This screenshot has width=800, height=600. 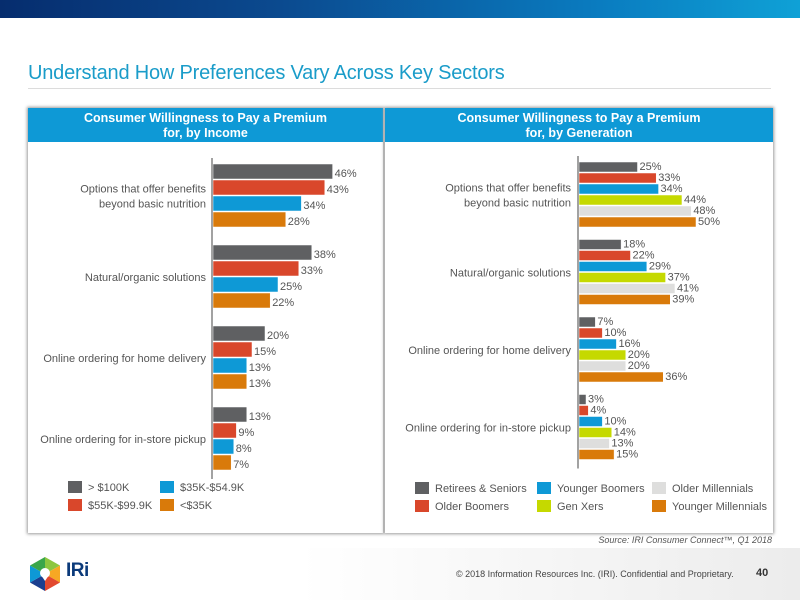 I want to click on income-value-label: 7%, so click(x=241, y=465).